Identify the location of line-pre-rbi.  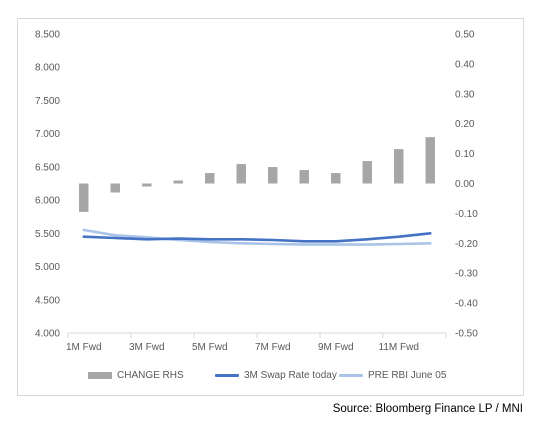
(257, 237).